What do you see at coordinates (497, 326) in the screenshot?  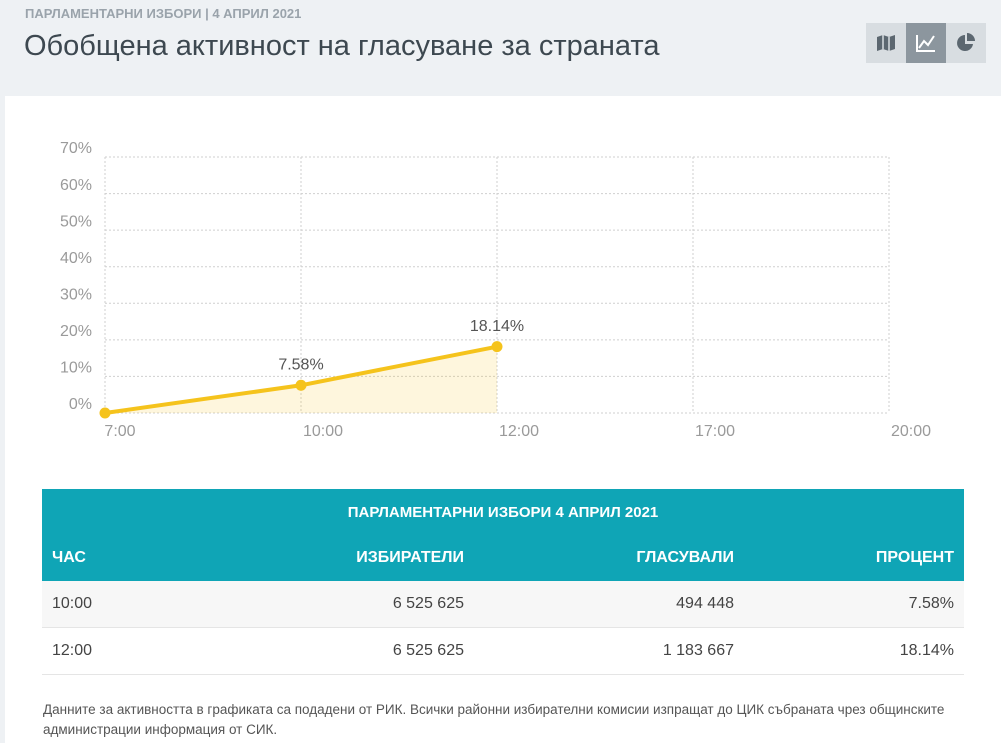 I see `data-label: 18.14%` at bounding box center [497, 326].